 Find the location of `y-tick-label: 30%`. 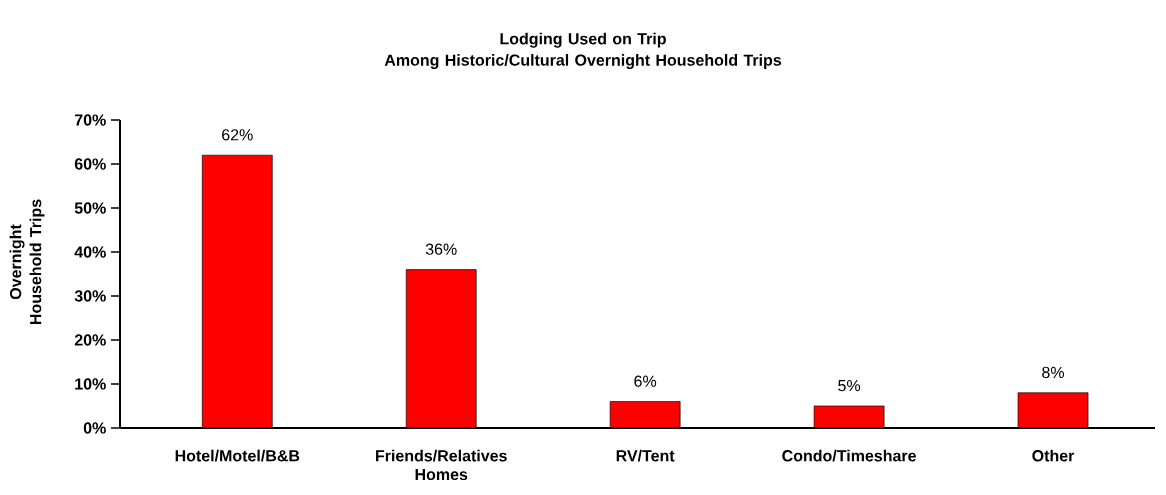

y-tick-label: 30% is located at coordinates (90, 296).